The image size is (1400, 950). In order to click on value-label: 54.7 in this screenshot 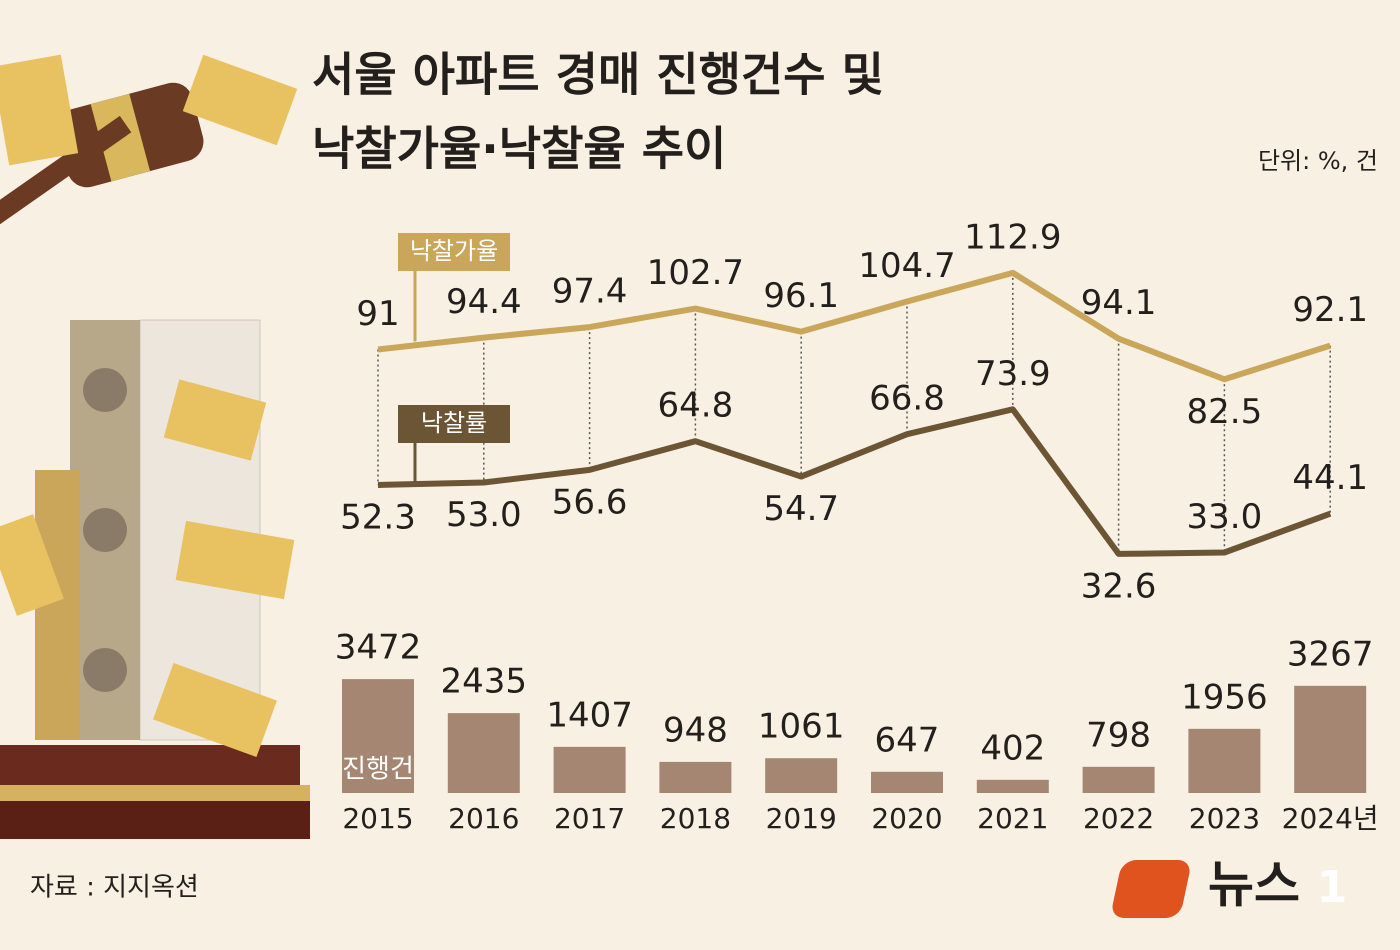, I will do `click(801, 509)`.